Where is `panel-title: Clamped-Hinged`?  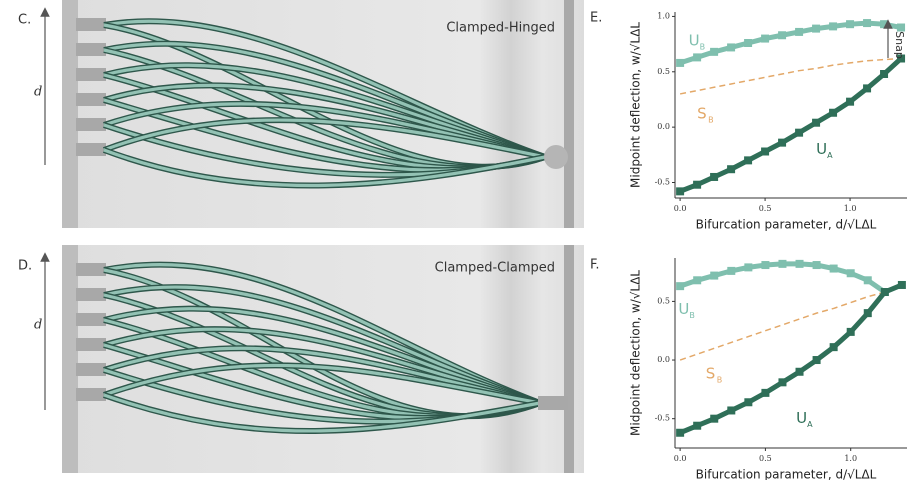
panel-title: Clamped-Hinged is located at coordinates (500, 28).